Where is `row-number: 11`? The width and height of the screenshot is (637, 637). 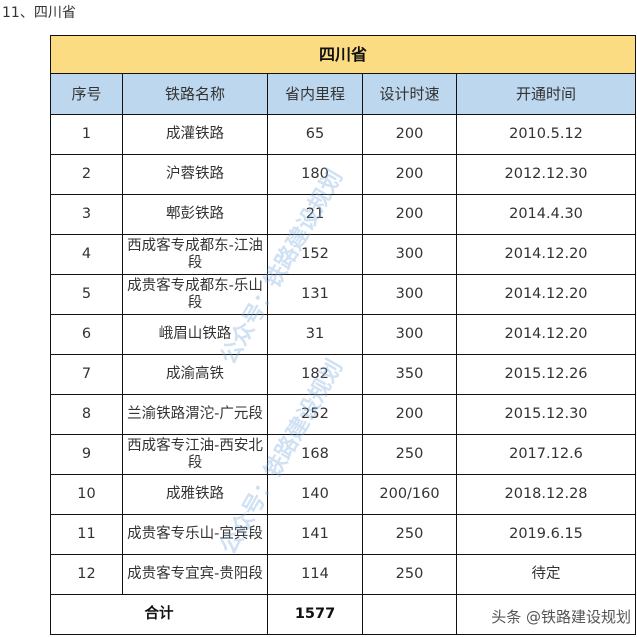
row-number: 11 is located at coordinates (86, 534).